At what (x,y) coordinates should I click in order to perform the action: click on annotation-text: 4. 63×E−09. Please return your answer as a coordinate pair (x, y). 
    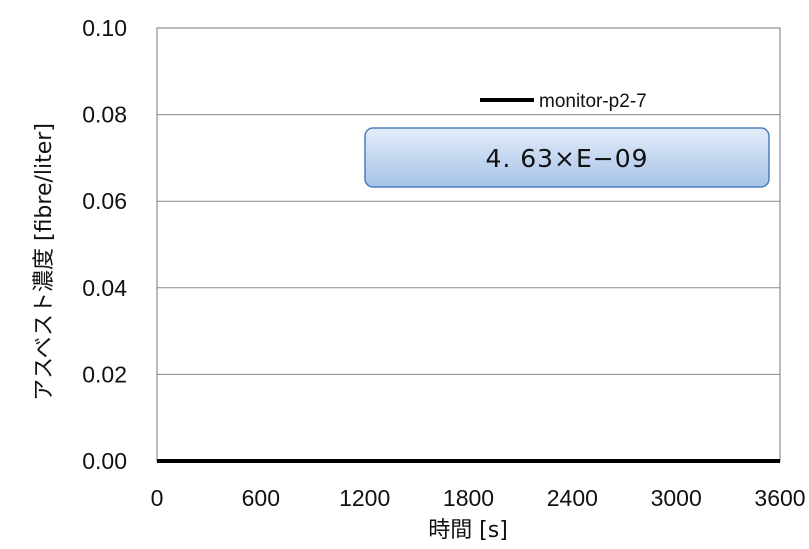
    Looking at the image, I should click on (566, 158).